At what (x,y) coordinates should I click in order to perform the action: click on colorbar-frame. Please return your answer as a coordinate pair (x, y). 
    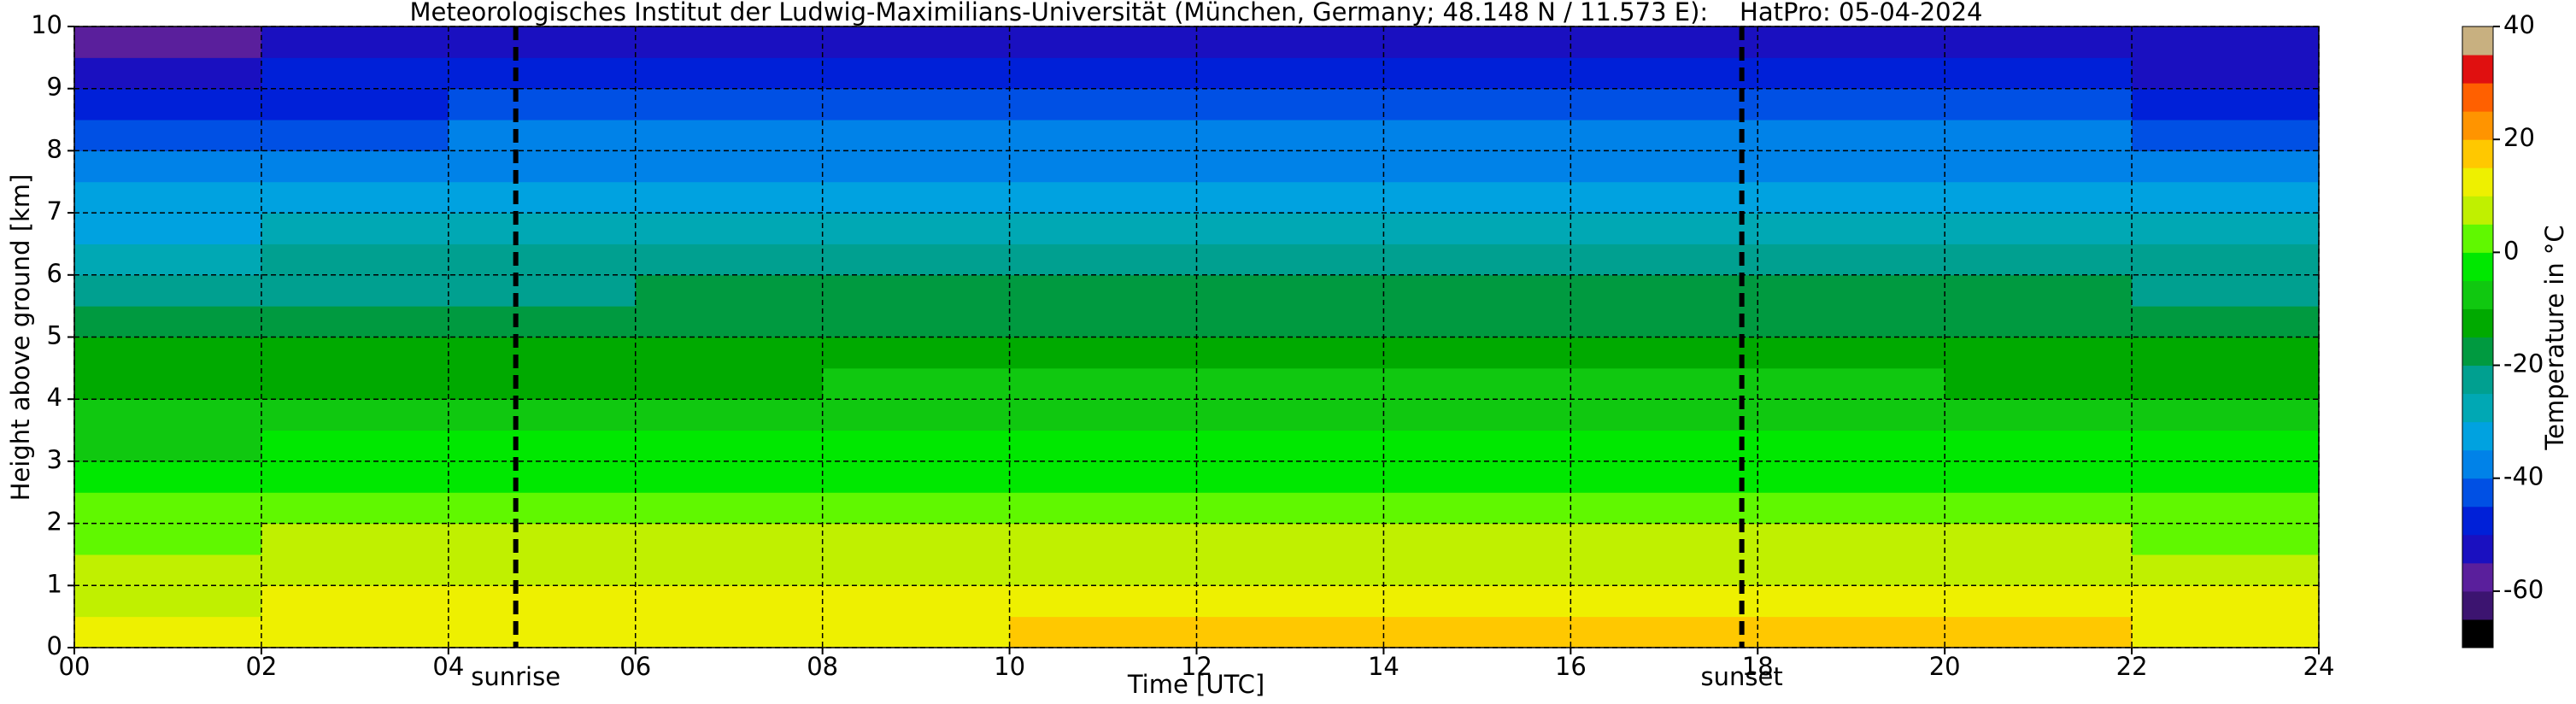
    Looking at the image, I should click on (2478, 337).